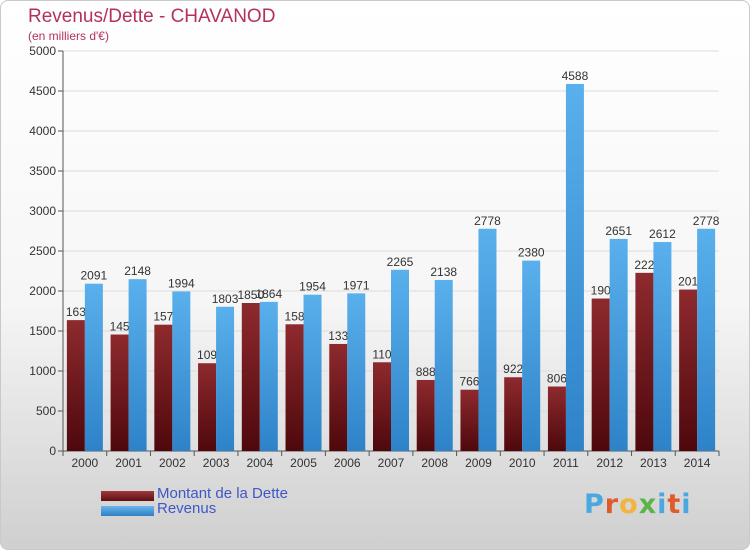 This screenshot has height=550, width=750. What do you see at coordinates (600, 374) in the screenshot?
I see `bar-dette-2012` at bounding box center [600, 374].